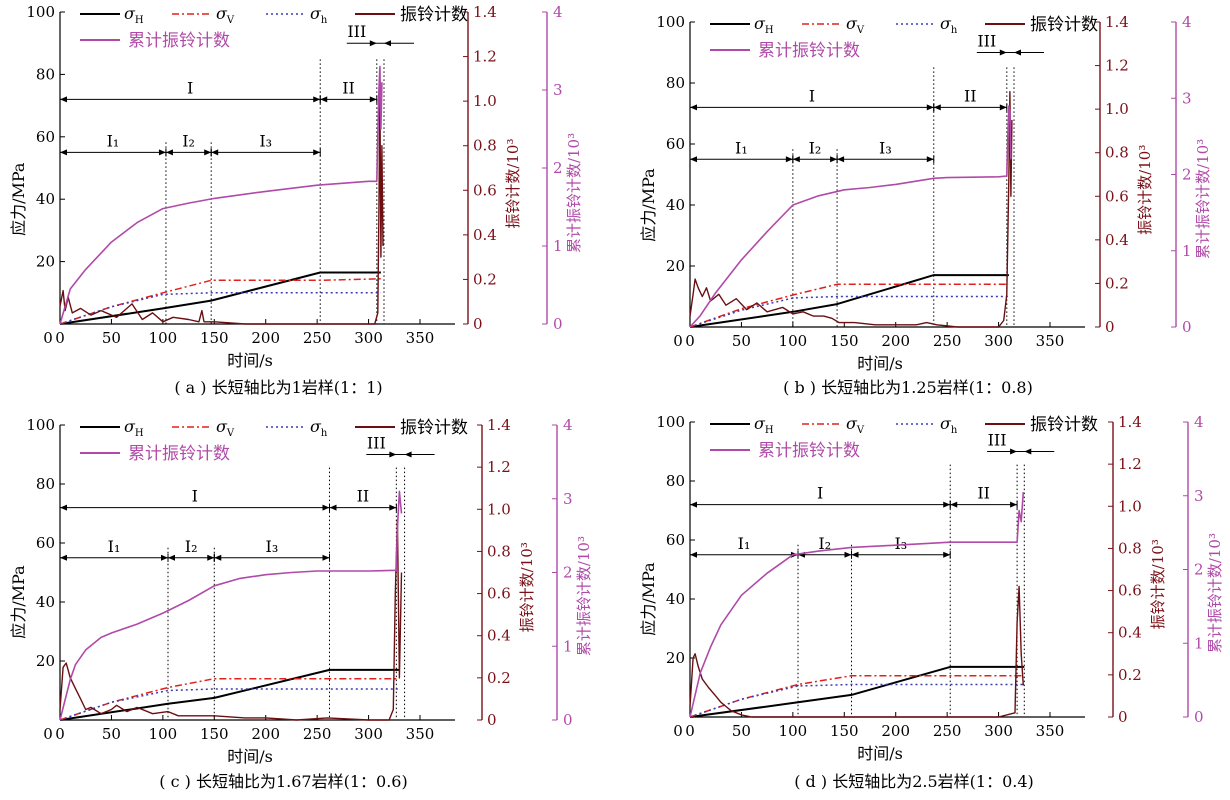 The image size is (1230, 800). What do you see at coordinates (324, 99) in the screenshot?
I see `stage-ii-arrow-head-left` at bounding box center [324, 99].